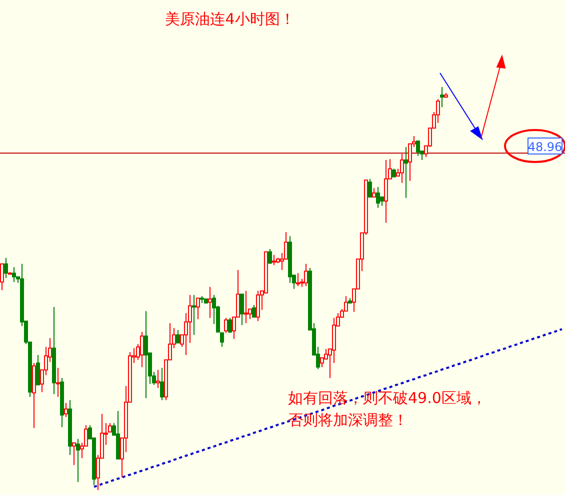 Image resolution: width=565 pixels, height=495 pixels. Describe the element at coordinates (348, 420) in the screenshot. I see `annotation: 否则将加深调整！` at that location.